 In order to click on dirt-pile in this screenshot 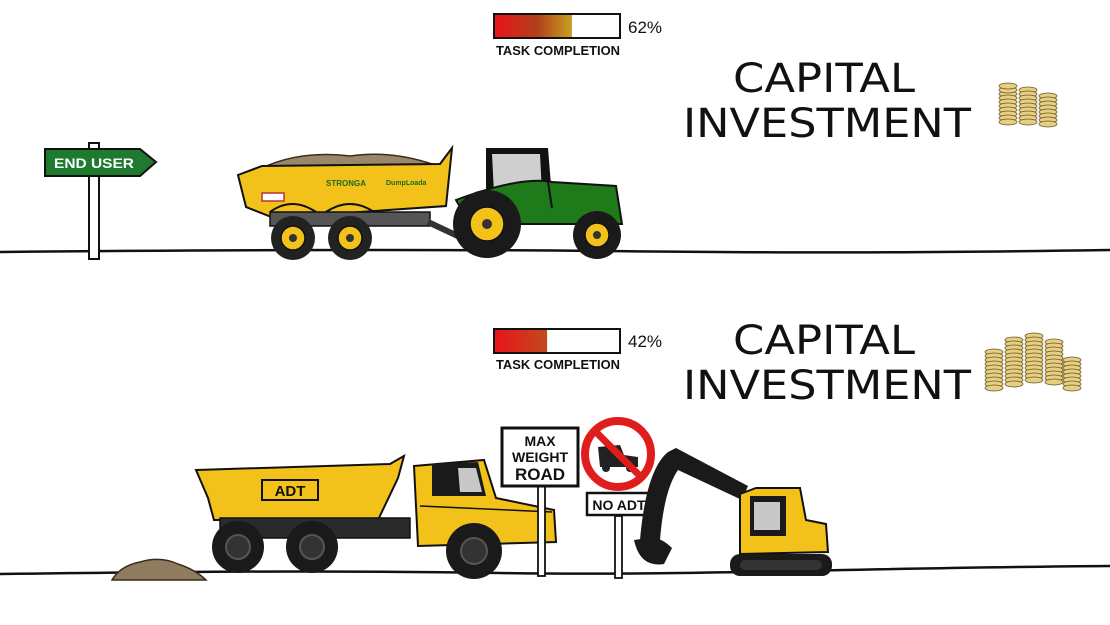, I will do `click(159, 569)`.